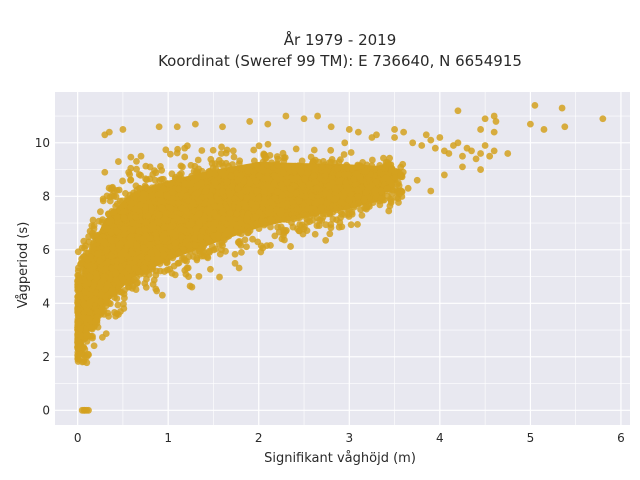  I want to click on x-tick-label: 6, so click(621, 438).